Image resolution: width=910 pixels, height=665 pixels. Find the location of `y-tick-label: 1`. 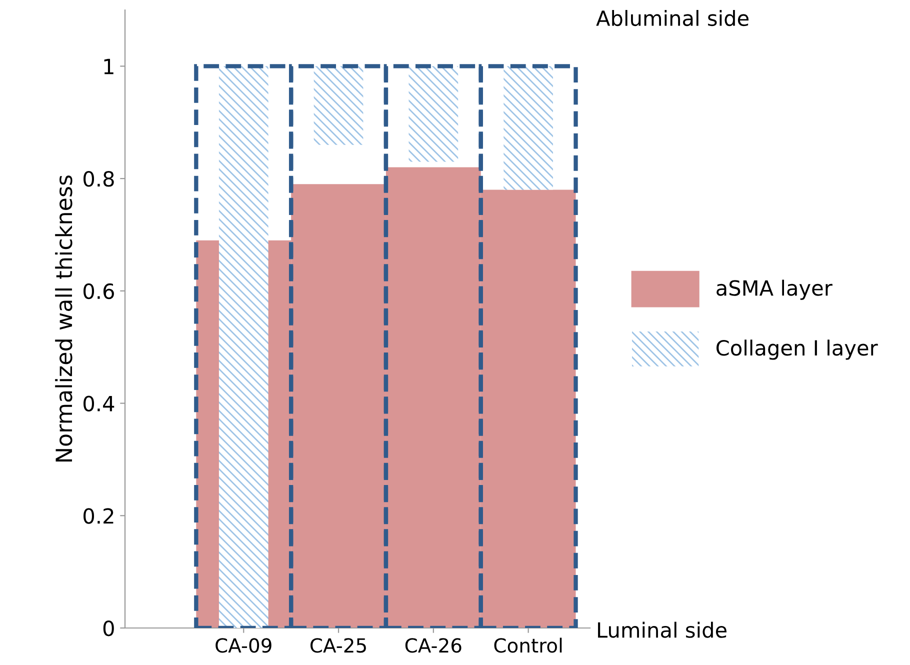

y-tick-label: 1 is located at coordinates (109, 66).